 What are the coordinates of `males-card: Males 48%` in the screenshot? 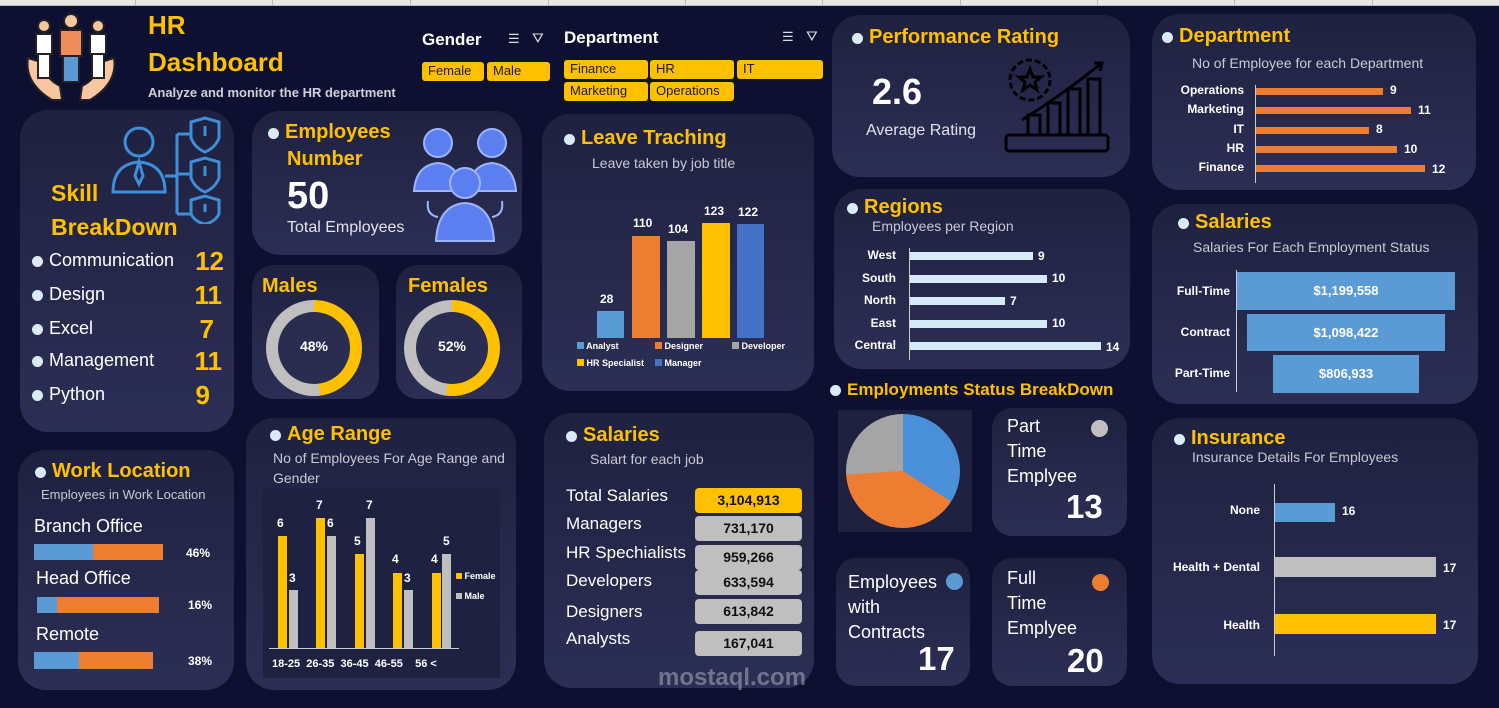 It's located at (315, 332).